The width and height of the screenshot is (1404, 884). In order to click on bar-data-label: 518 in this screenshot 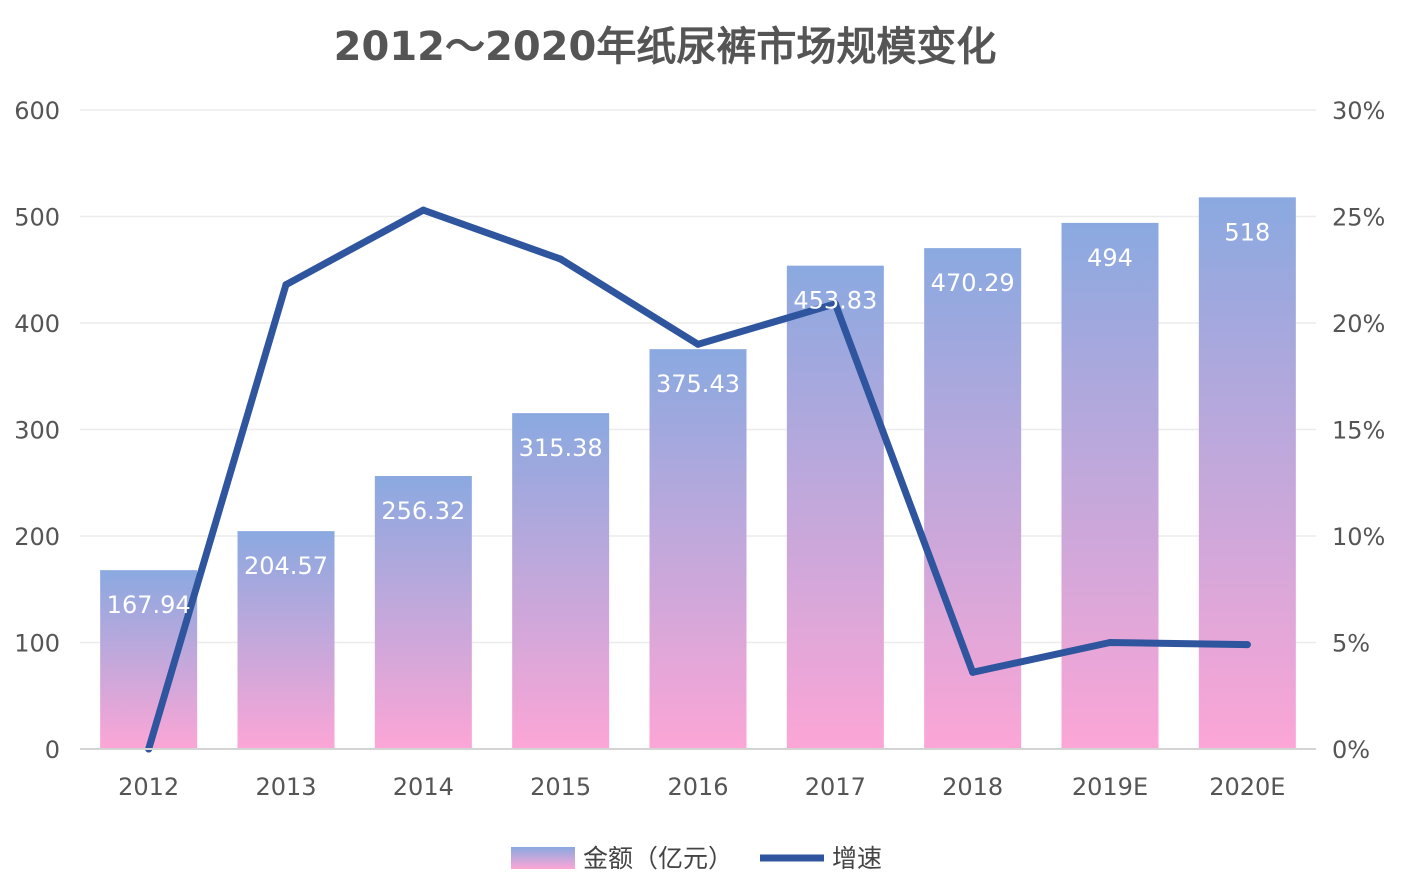, I will do `click(1247, 232)`.